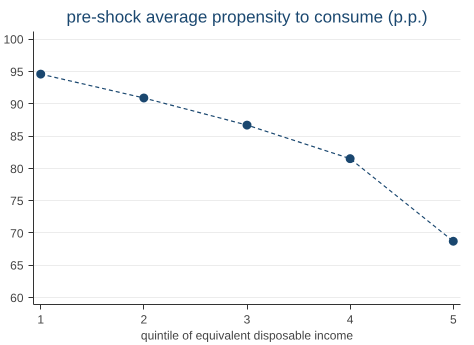 This screenshot has height=345, width=474. Describe the element at coordinates (17, 233) in the screenshot. I see `y-tick-label: 70` at that location.